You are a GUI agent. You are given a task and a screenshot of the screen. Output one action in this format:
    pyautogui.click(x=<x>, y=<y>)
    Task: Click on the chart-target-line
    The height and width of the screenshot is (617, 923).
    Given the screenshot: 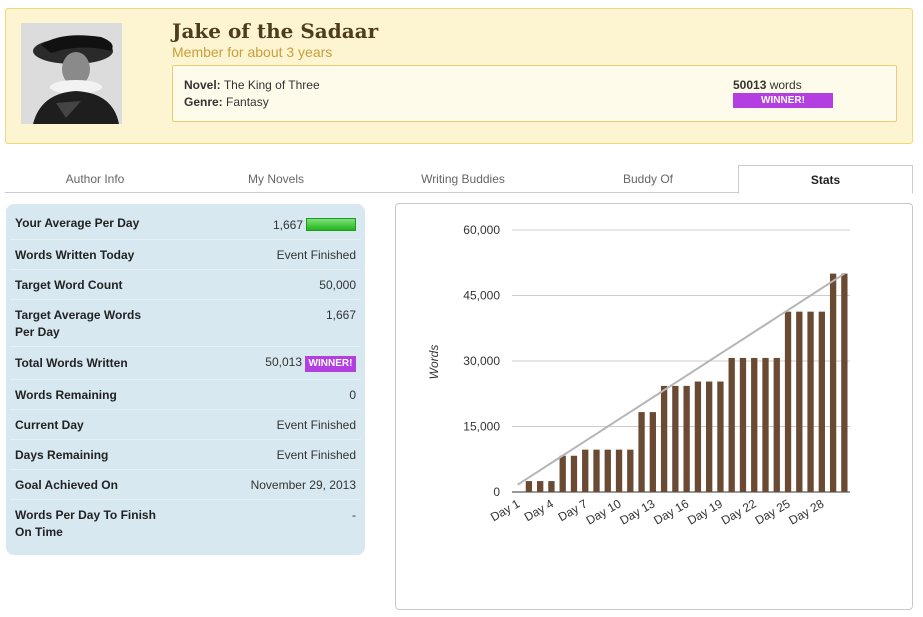 What is the action you would take?
    pyautogui.click(x=681, y=379)
    